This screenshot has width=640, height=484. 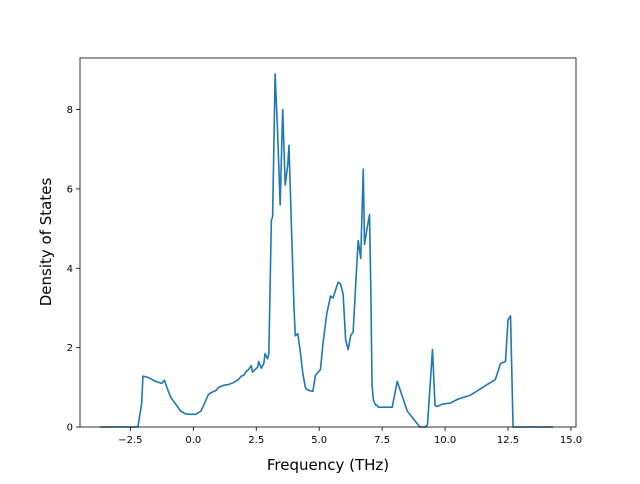 What do you see at coordinates (70, 110) in the screenshot?
I see `y-tick-label: 8` at bounding box center [70, 110].